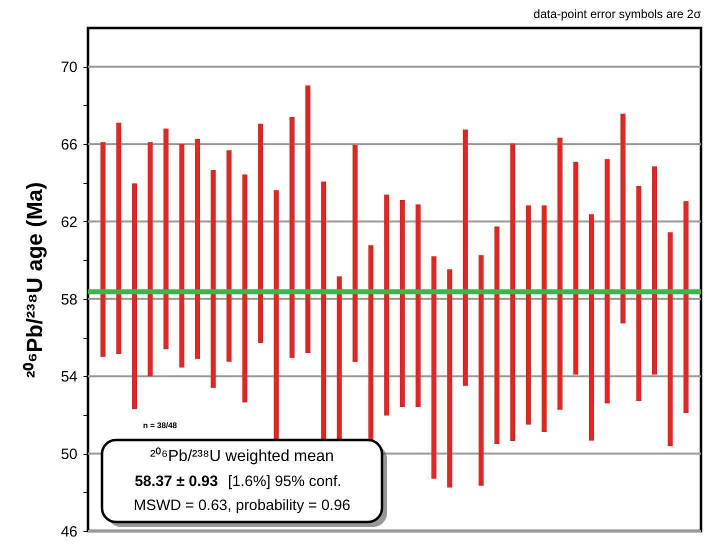 Image resolution: width=708 pixels, height=545 pixels. Describe the element at coordinates (69, 455) in the screenshot. I see `y-tick-label: 50` at that location.